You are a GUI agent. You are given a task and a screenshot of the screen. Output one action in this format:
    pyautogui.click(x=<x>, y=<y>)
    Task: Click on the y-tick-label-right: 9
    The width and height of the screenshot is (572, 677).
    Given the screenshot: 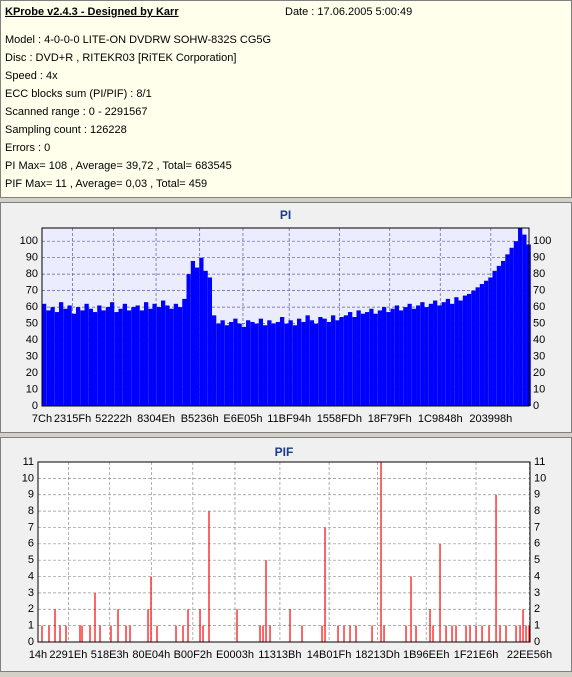 What is the action you would take?
    pyautogui.click(x=537, y=495)
    